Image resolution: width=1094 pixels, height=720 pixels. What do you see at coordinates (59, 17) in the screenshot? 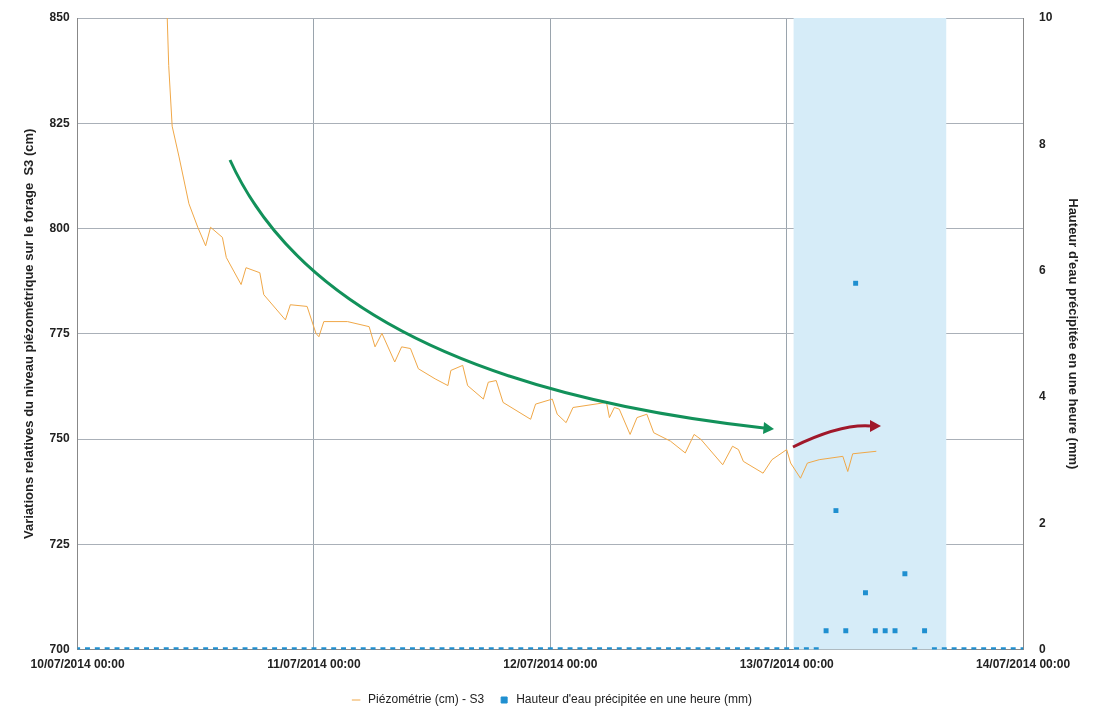
I see `y-tick-label: 850` at bounding box center [59, 17].